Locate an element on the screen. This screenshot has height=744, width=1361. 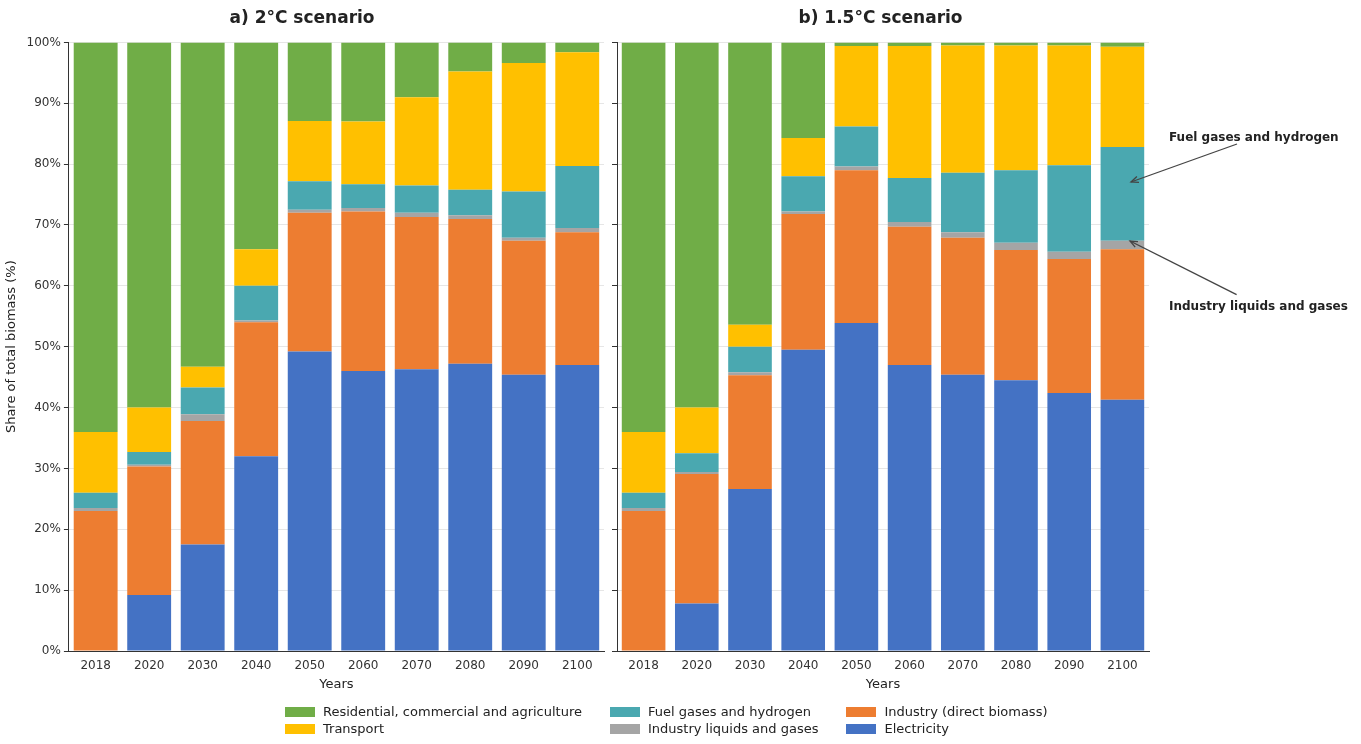
y-tick-label: 20% is located at coordinates (47, 528).